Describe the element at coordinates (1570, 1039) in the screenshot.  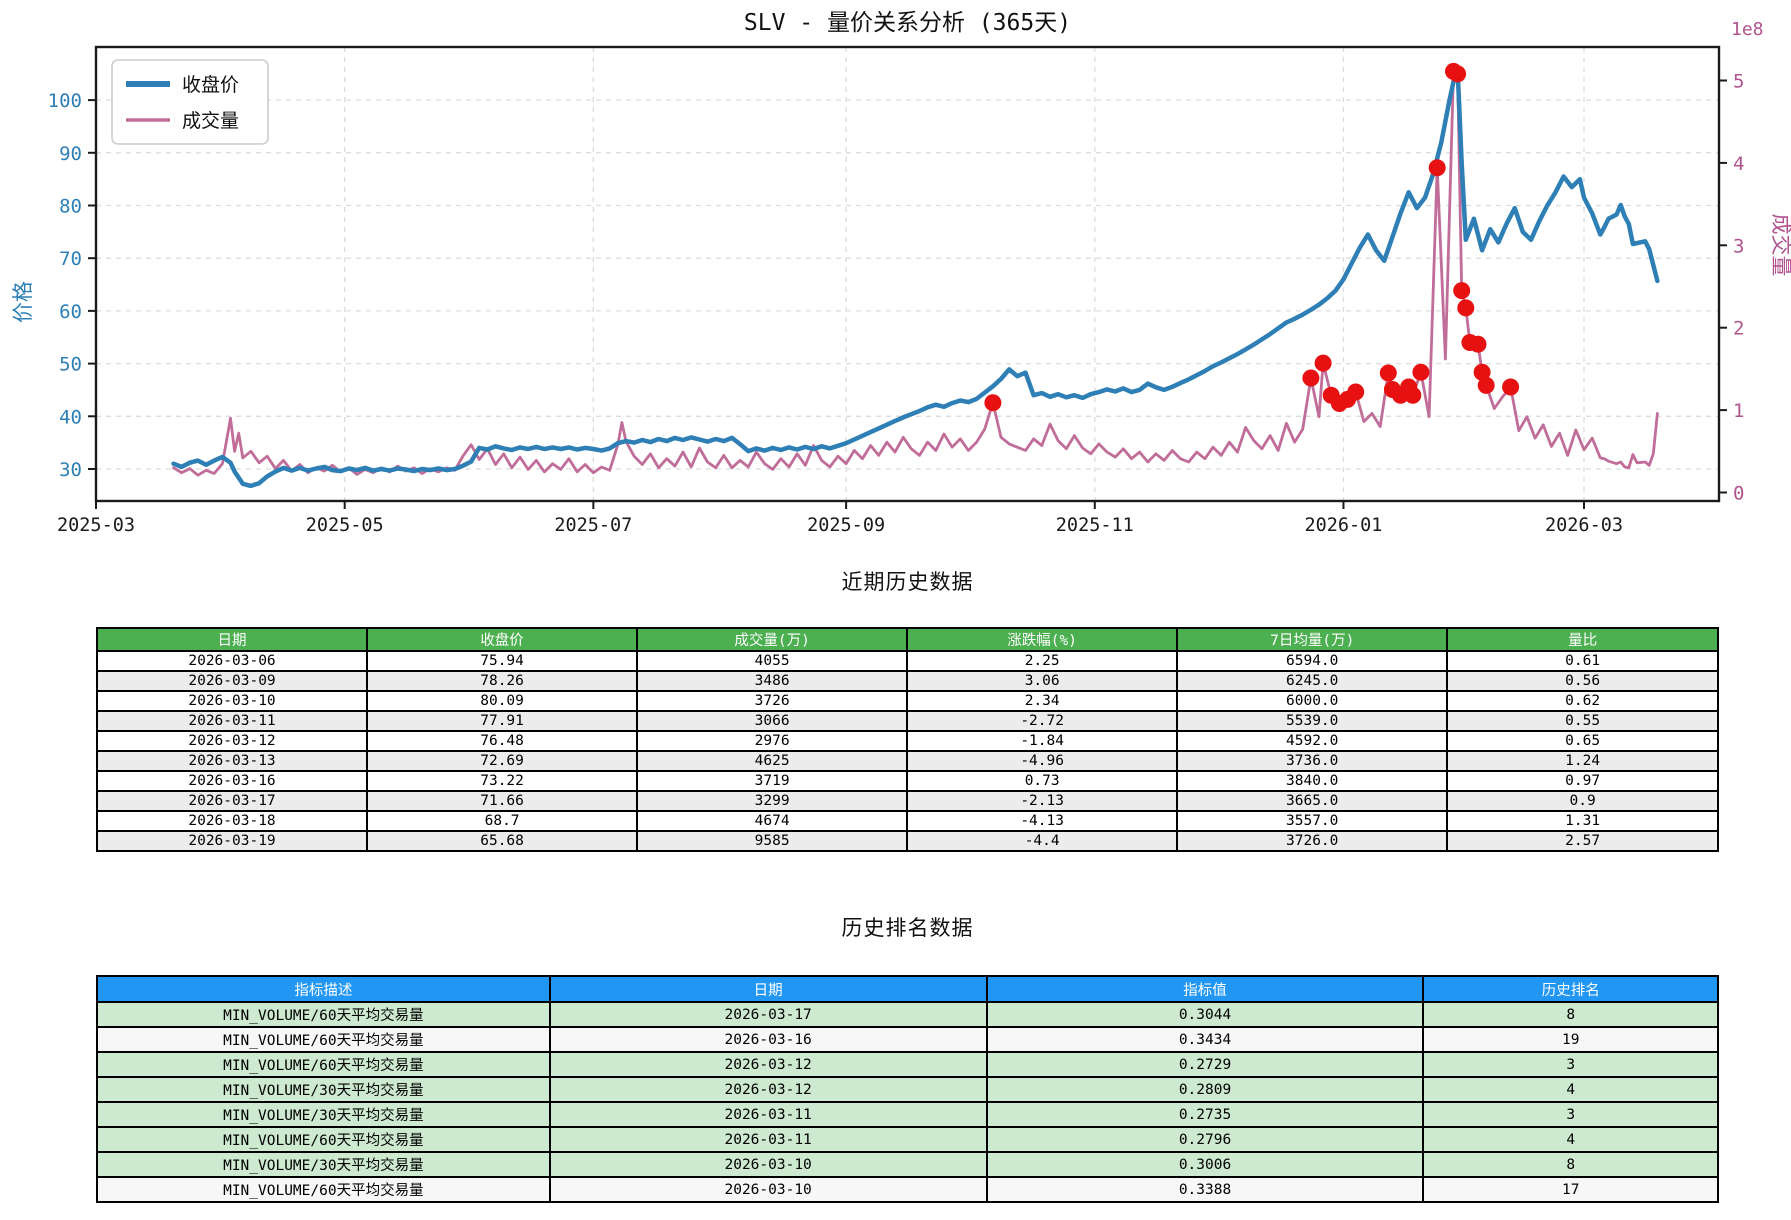
I see `table-cell: 19` at that location.